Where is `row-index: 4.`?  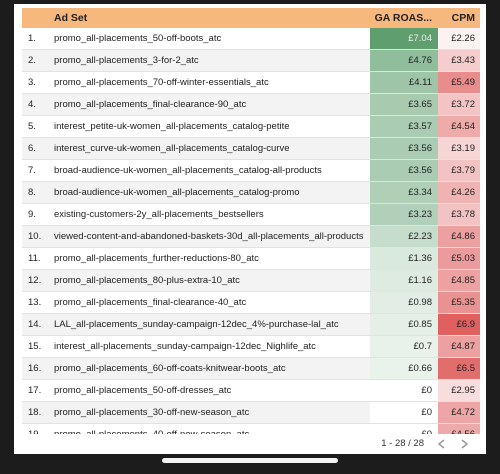
row-index: 4. is located at coordinates (32, 104).